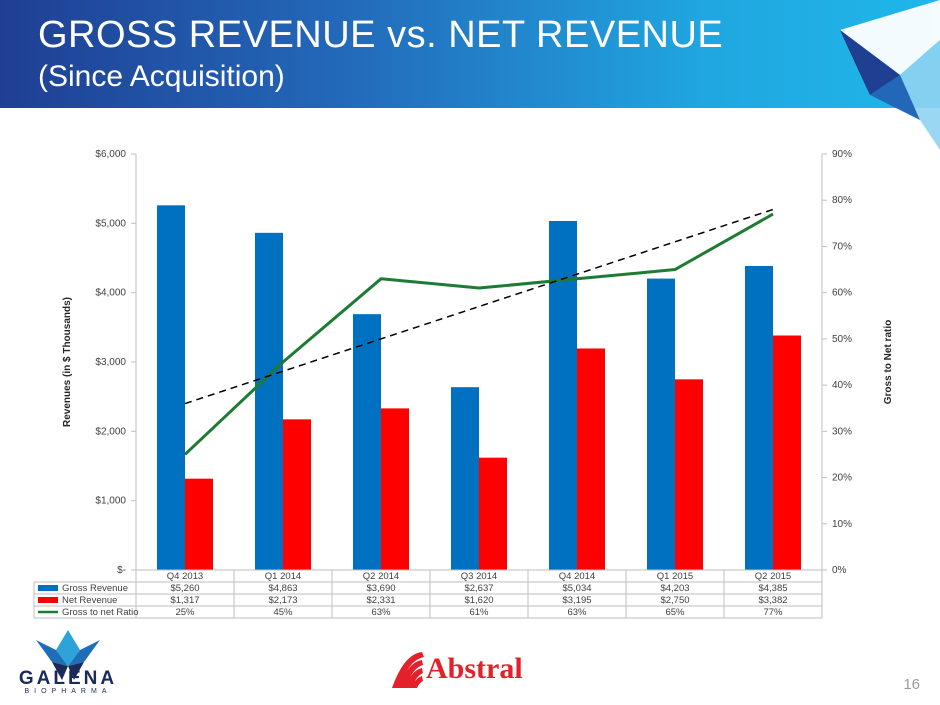 This screenshot has height=705, width=940. I want to click on abstral-logo-icon, so click(408, 670).